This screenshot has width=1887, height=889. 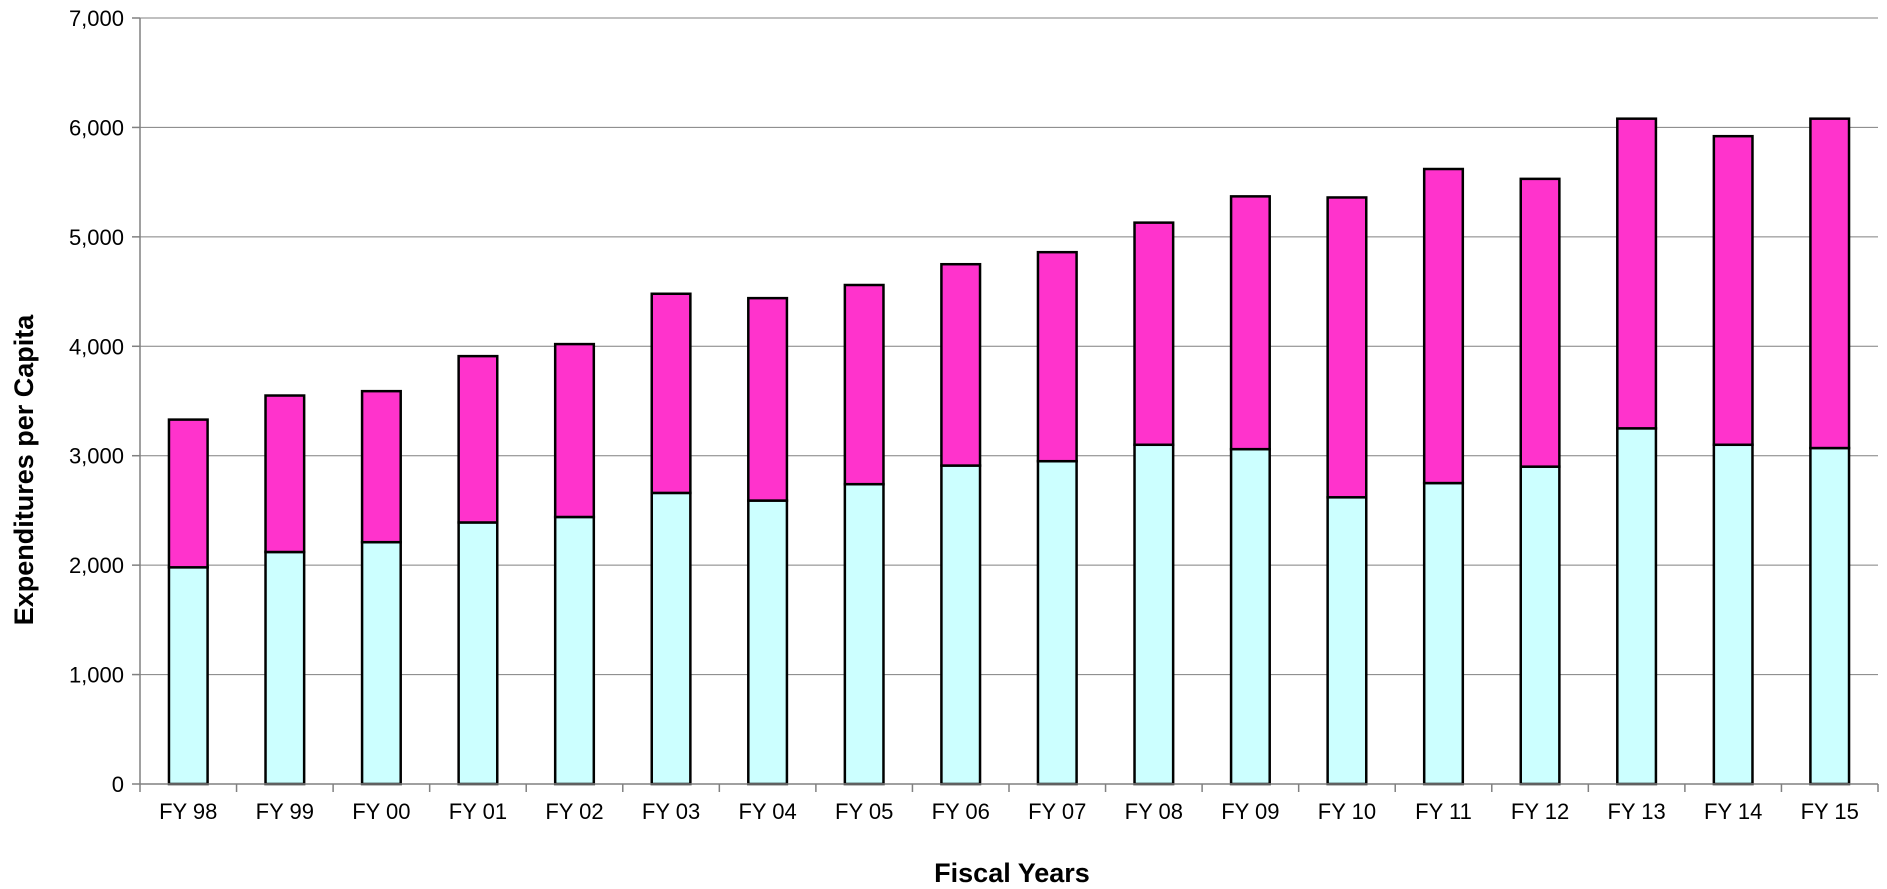 What do you see at coordinates (1830, 811) in the screenshot?
I see `x-tick-label: FY 15` at bounding box center [1830, 811].